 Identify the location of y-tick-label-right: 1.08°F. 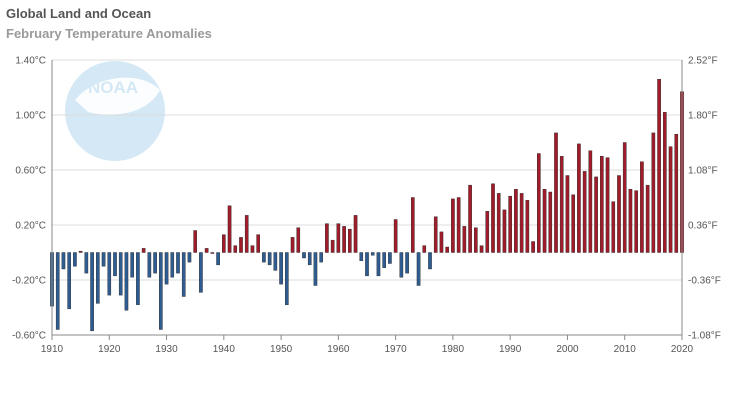
(703, 171).